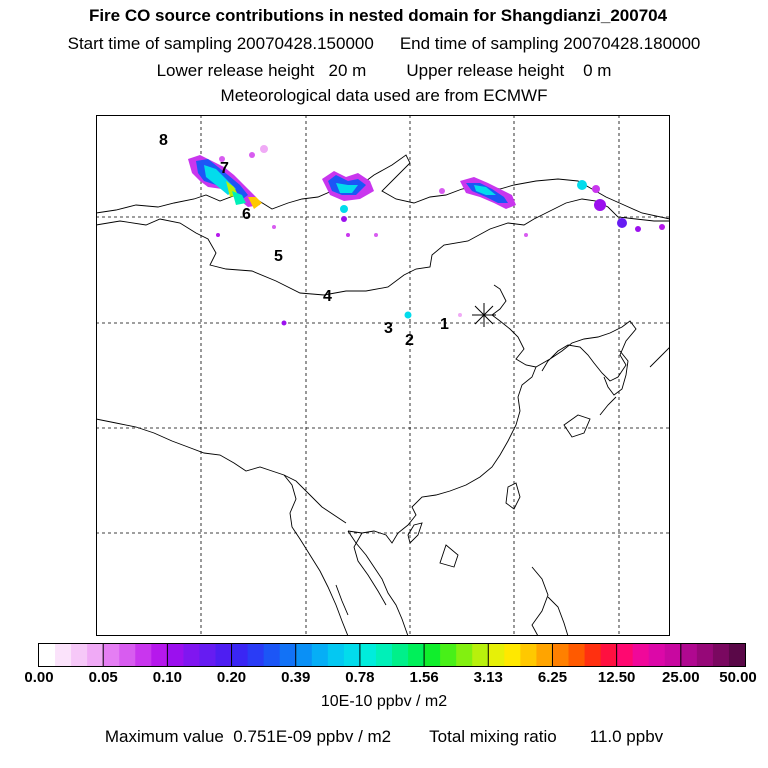  Describe the element at coordinates (552, 677) in the screenshot. I see `colorbar-tick-label: 6.25` at that location.